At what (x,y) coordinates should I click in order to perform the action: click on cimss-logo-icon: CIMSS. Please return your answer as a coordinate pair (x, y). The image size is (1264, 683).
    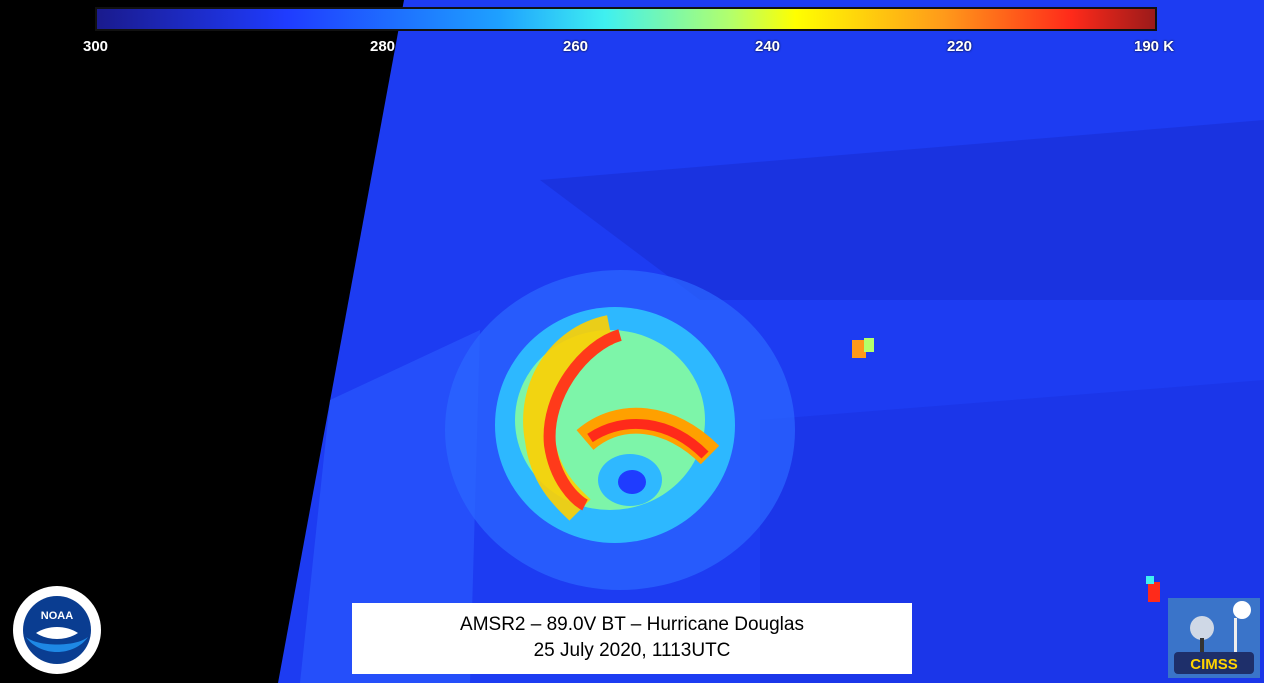
    Looking at the image, I should click on (1214, 638).